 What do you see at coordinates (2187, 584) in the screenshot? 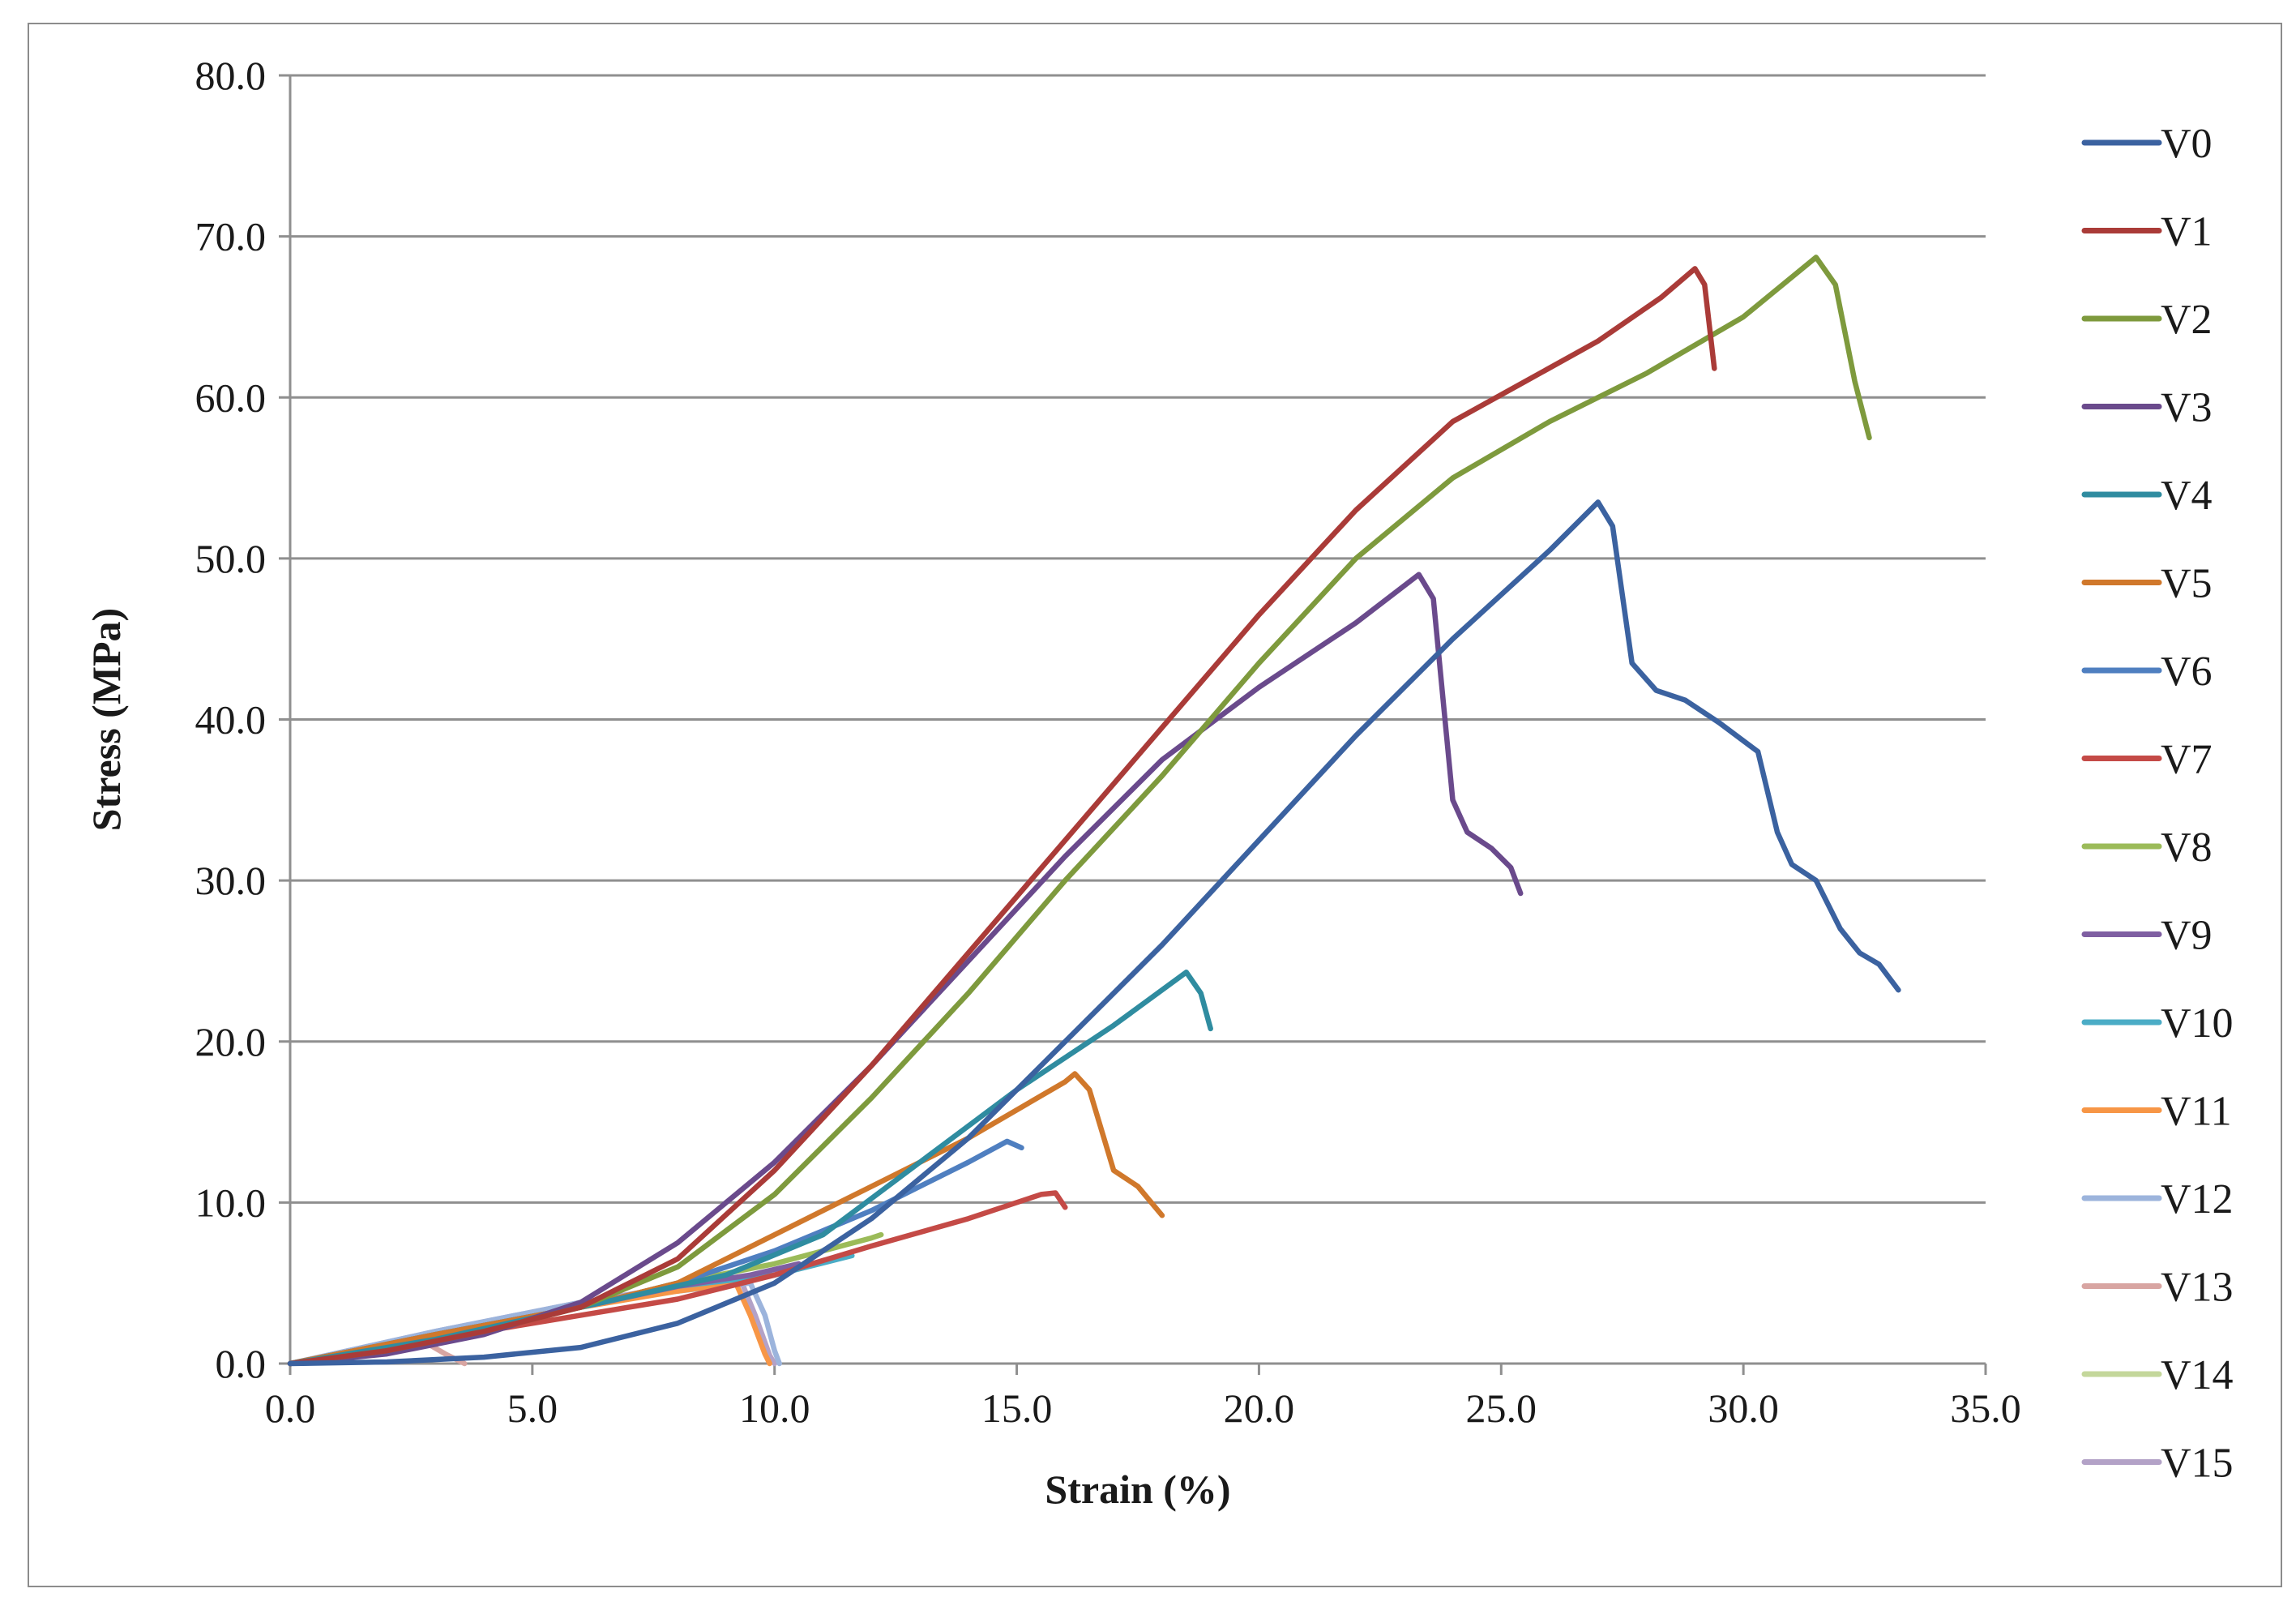
I see `legend-label-v5: V5` at bounding box center [2187, 584].